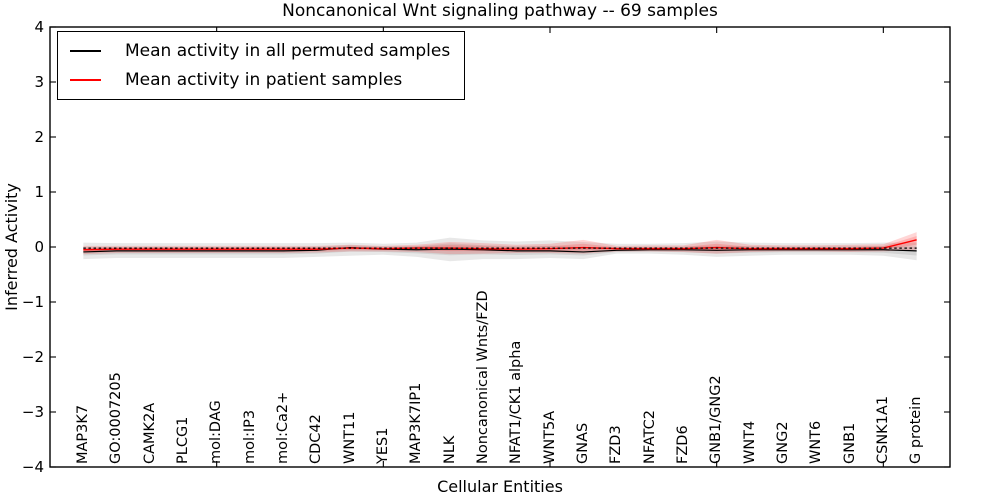 The width and height of the screenshot is (1000, 500). I want to click on y-tick-label: −3, so click(32, 411).